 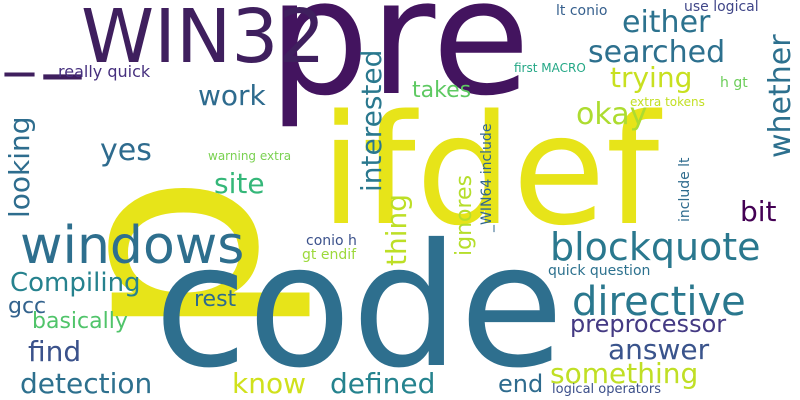 What do you see at coordinates (383, 383) in the screenshot?
I see `word-defined: defined` at bounding box center [383, 383].